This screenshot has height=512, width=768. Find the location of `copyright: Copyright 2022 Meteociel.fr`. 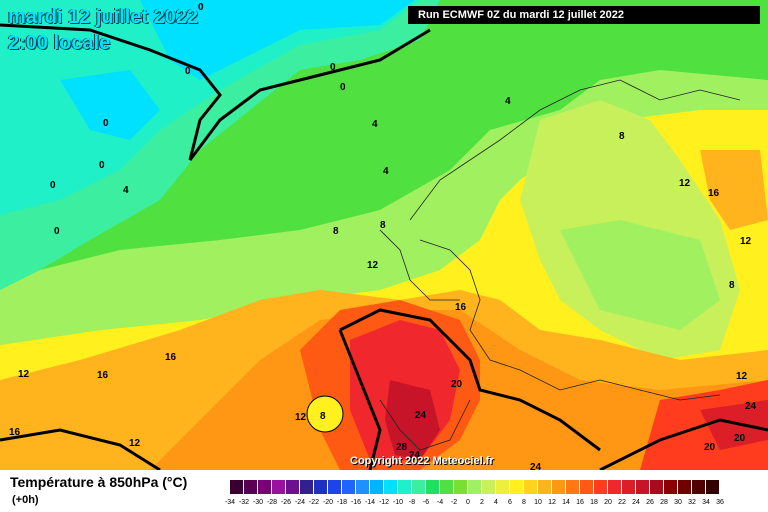

copyright: Copyright 2022 Meteociel.fr is located at coordinates (422, 461).